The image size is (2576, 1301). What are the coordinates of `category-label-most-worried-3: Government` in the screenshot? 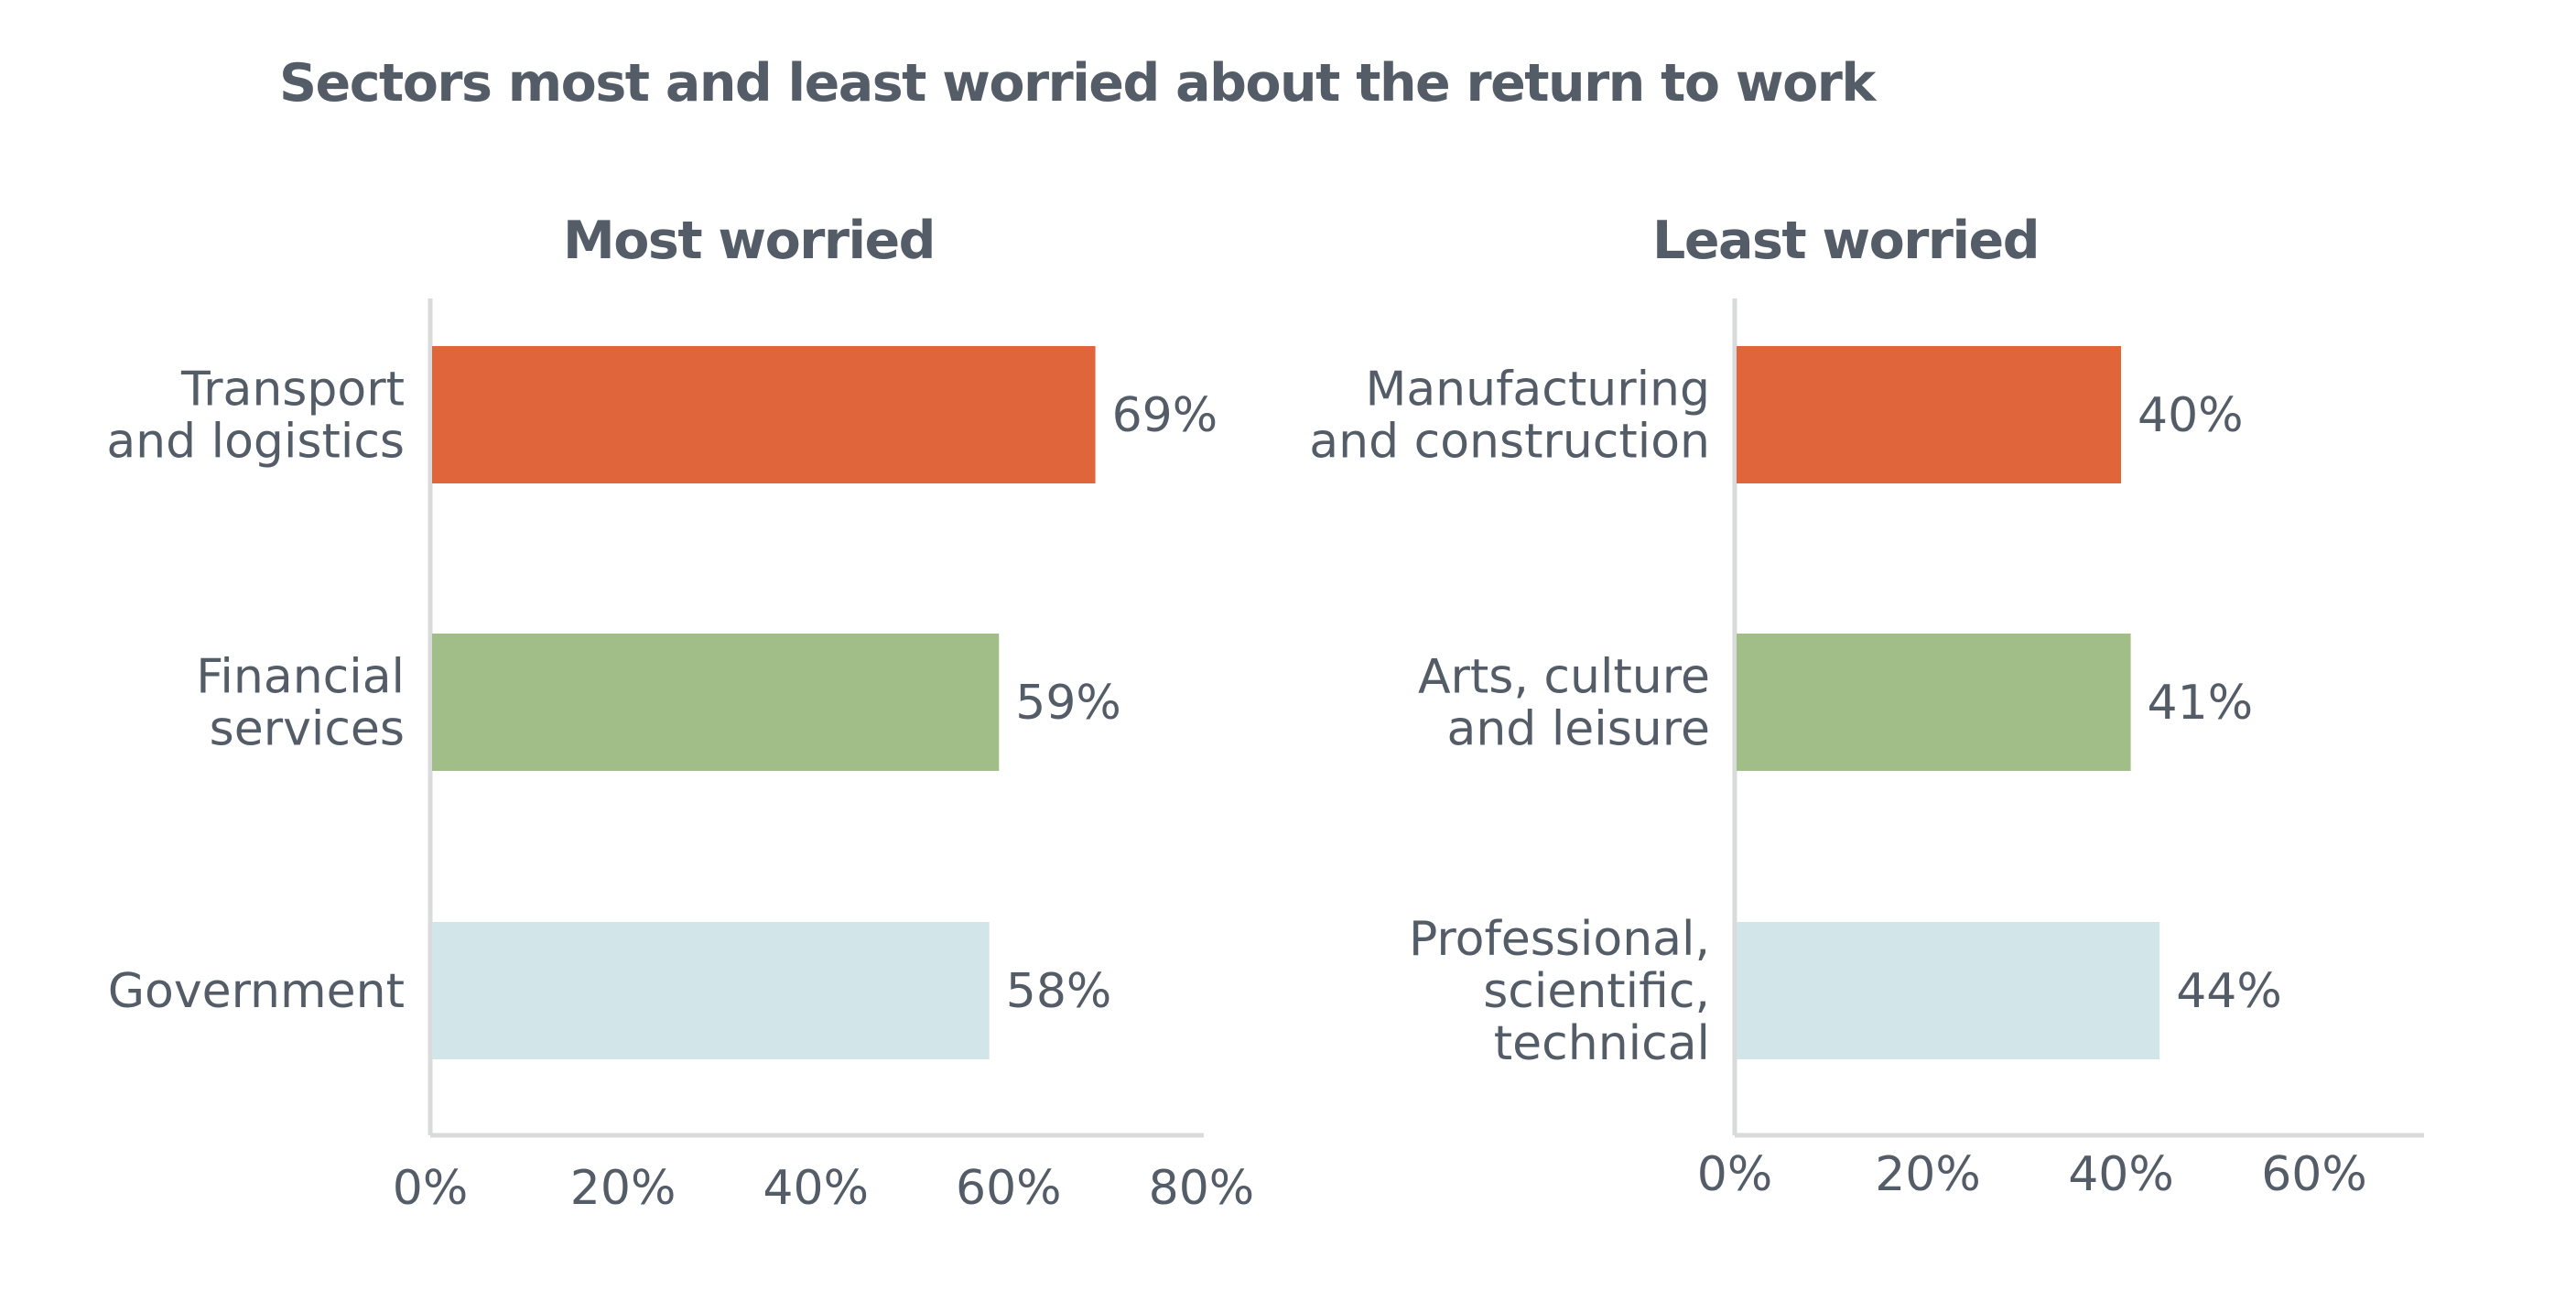 It's located at (257, 991).